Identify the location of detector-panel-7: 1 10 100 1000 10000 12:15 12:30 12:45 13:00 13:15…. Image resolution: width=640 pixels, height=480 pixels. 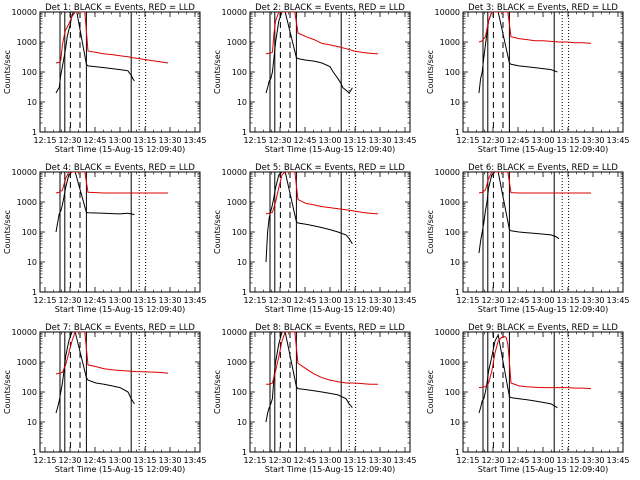
(105, 398).